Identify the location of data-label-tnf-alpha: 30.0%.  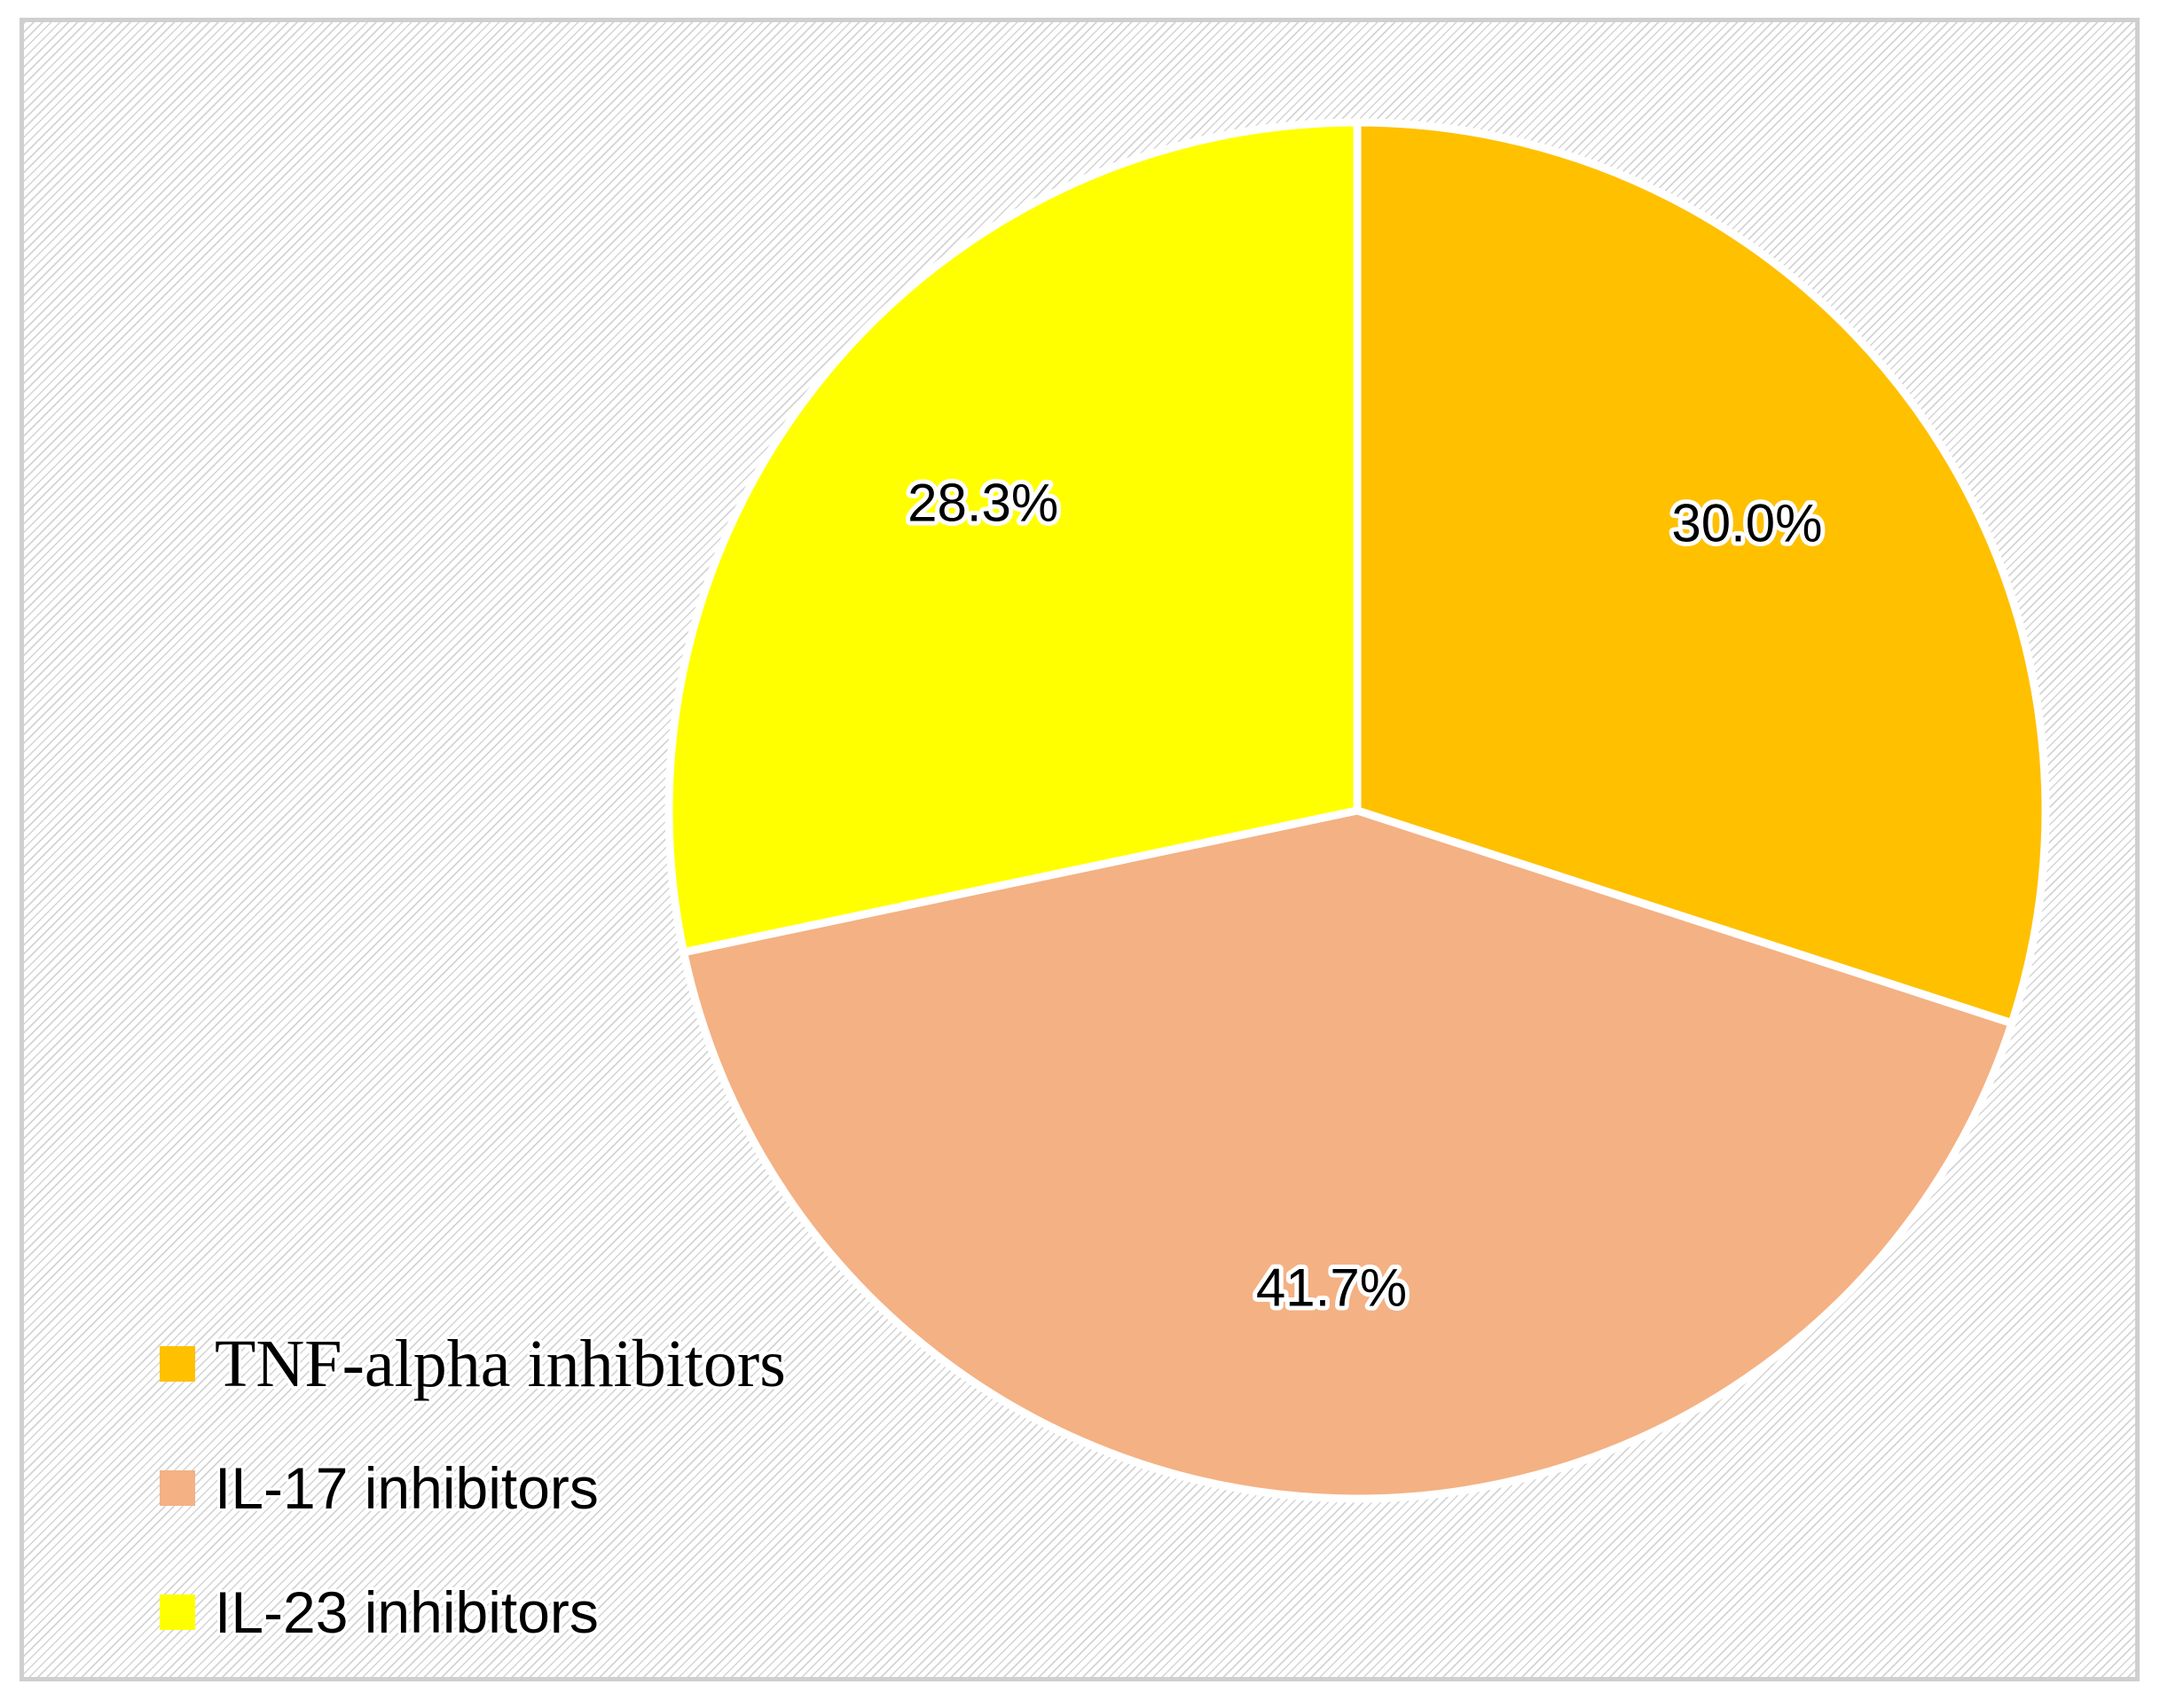
(1746, 523).